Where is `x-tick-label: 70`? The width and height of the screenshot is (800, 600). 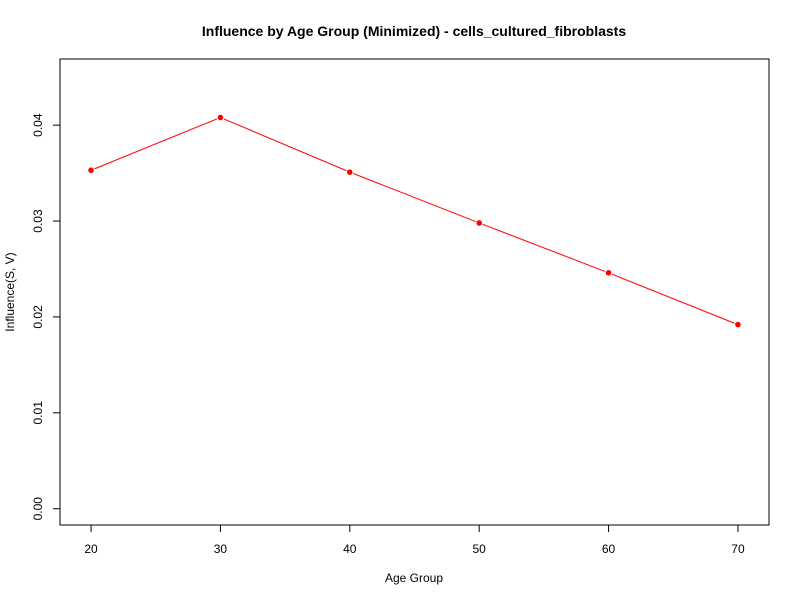
x-tick-label: 70 is located at coordinates (738, 549).